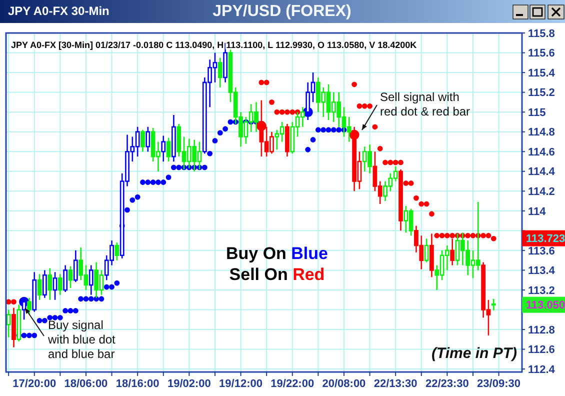 The height and width of the screenshot is (396, 565). What do you see at coordinates (541, 132) in the screenshot?
I see `y-tick-label: 114.8` at bounding box center [541, 132].